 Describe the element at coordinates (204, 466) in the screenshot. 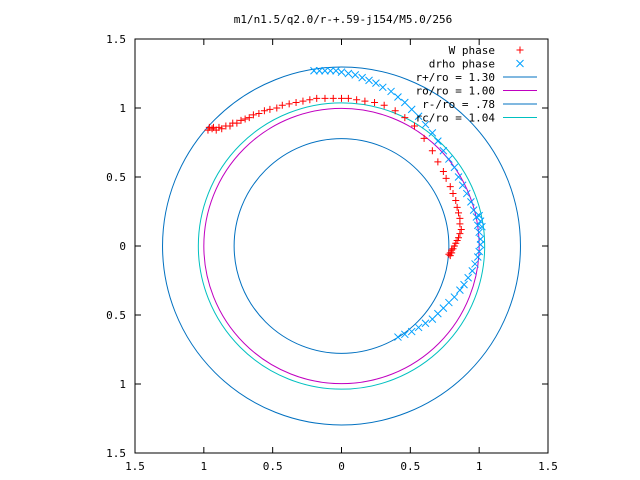

I see `x-tick-label: 1` at that location.